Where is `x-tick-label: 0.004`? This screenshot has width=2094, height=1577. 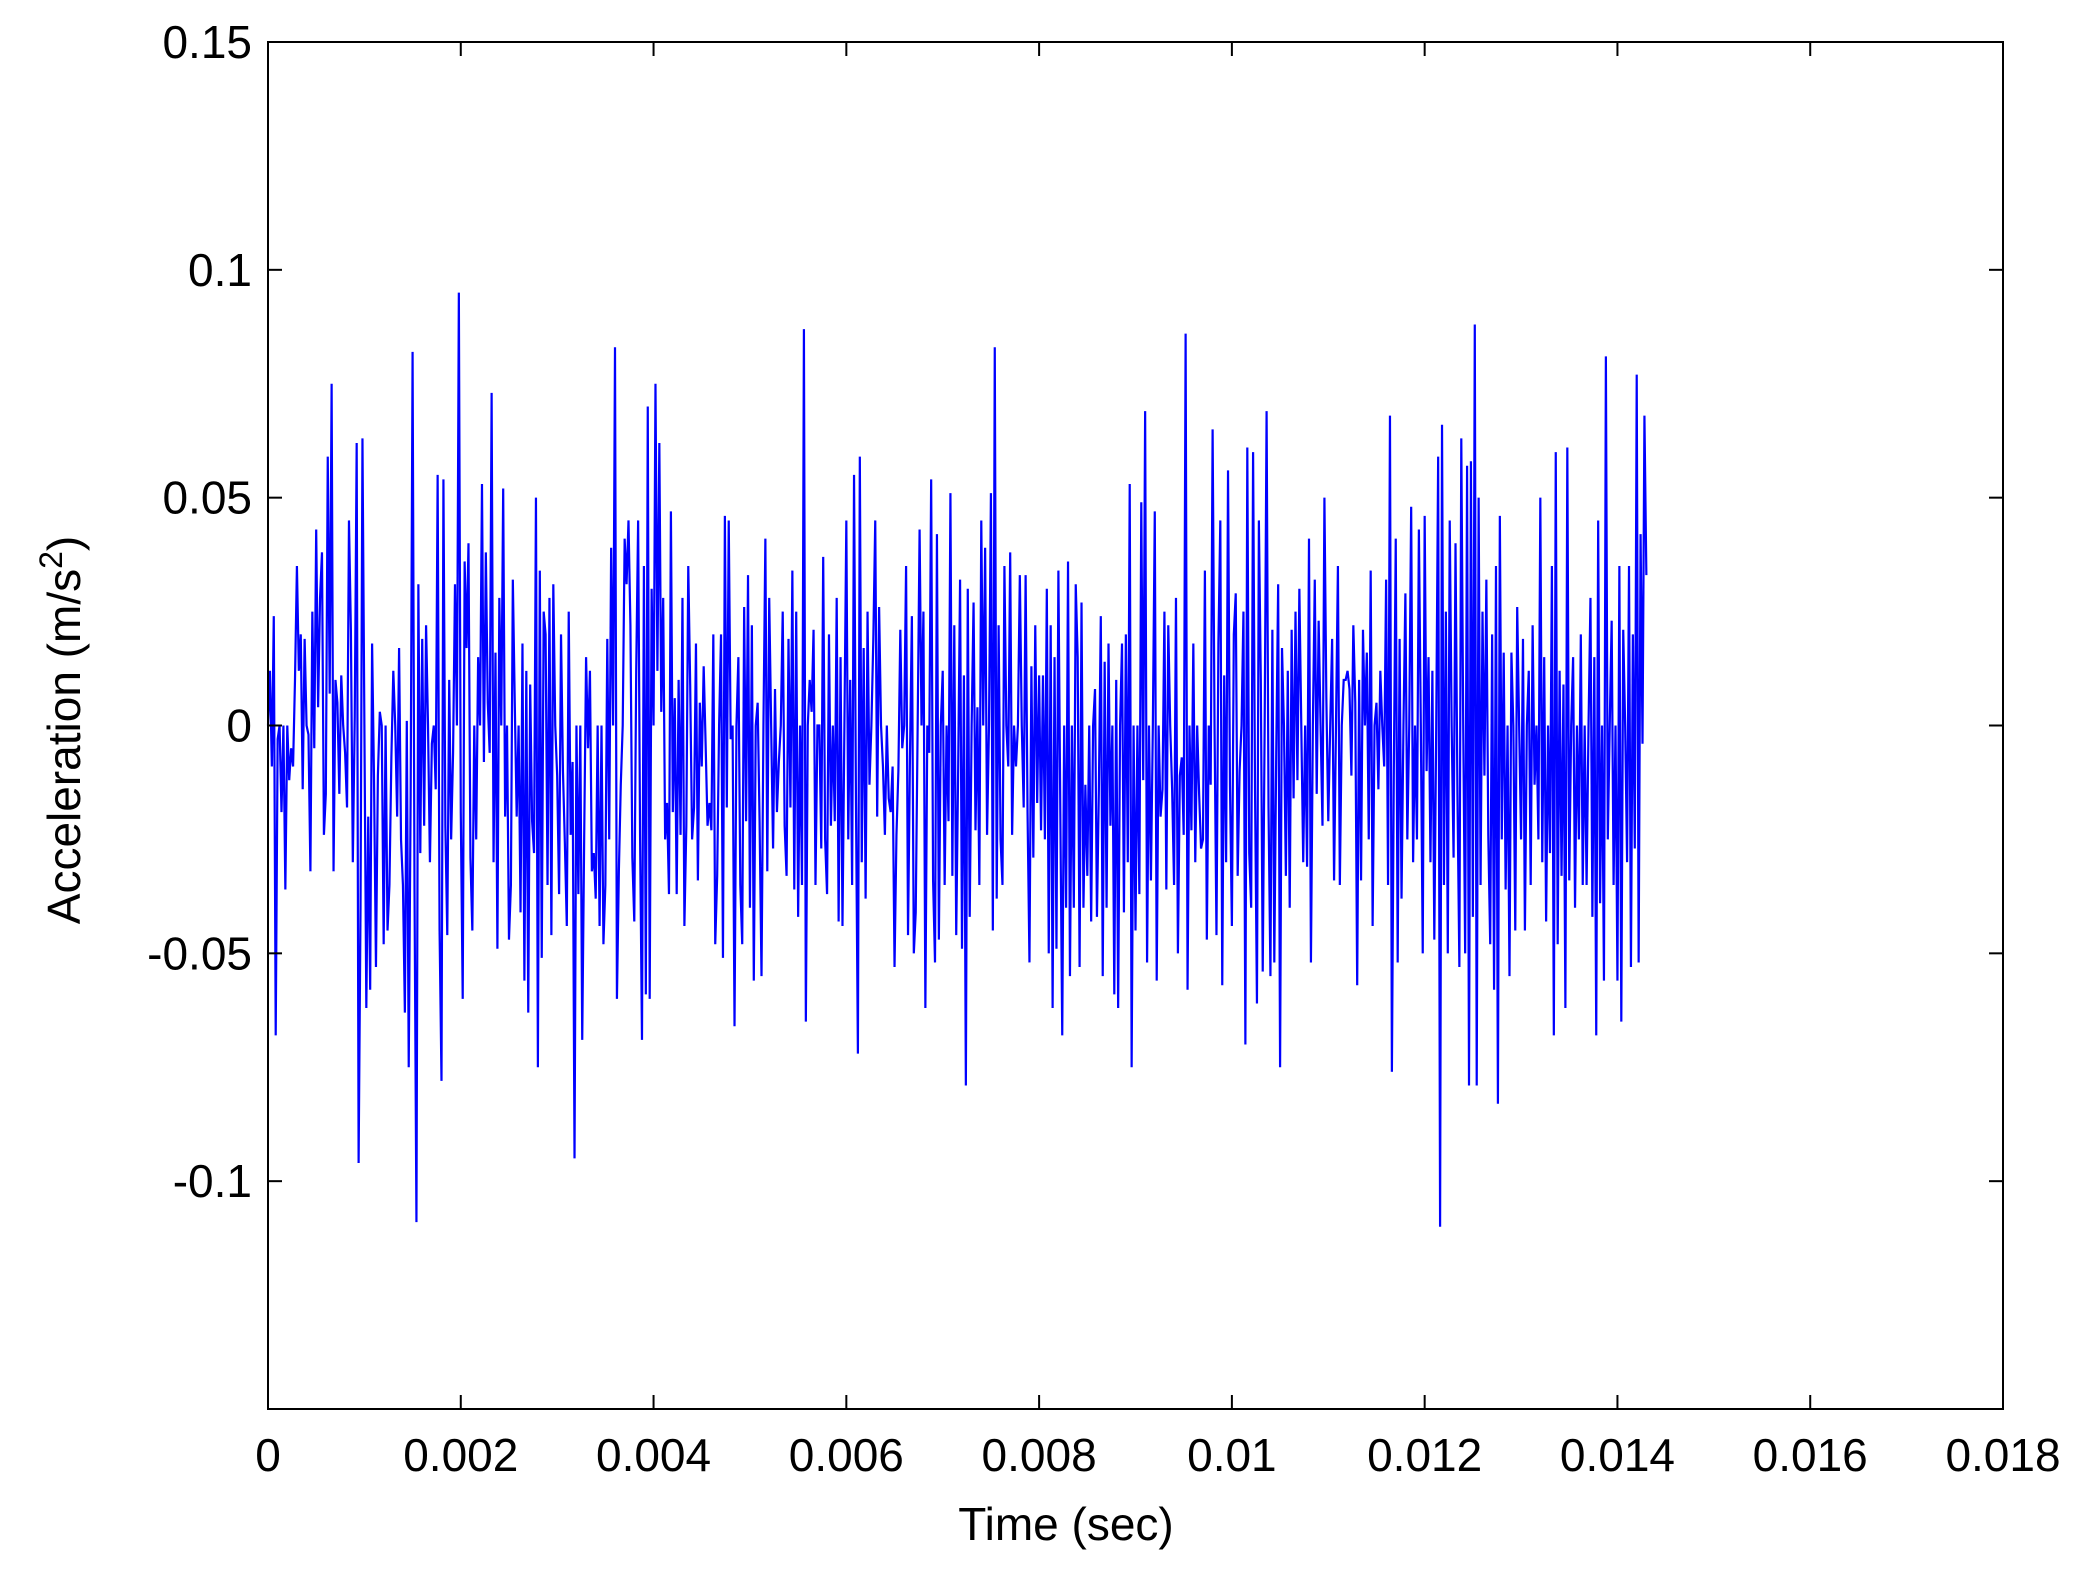
x-tick-label: 0.004 is located at coordinates (653, 1455).